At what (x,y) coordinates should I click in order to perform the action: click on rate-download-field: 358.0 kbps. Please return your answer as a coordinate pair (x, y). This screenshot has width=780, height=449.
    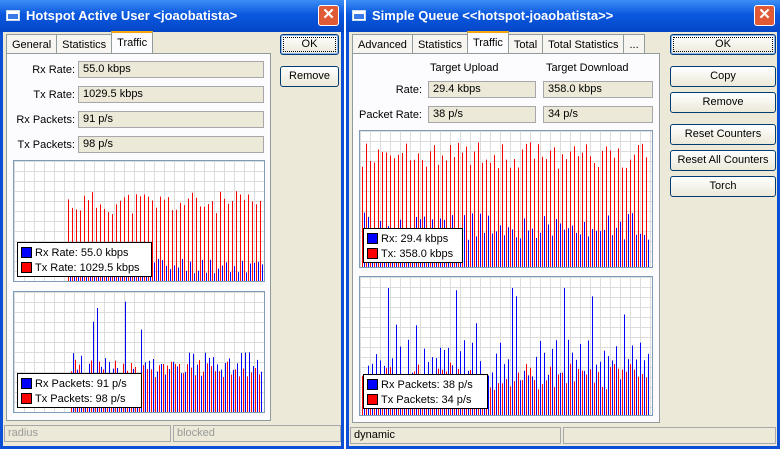
    Looking at the image, I should click on (598, 89).